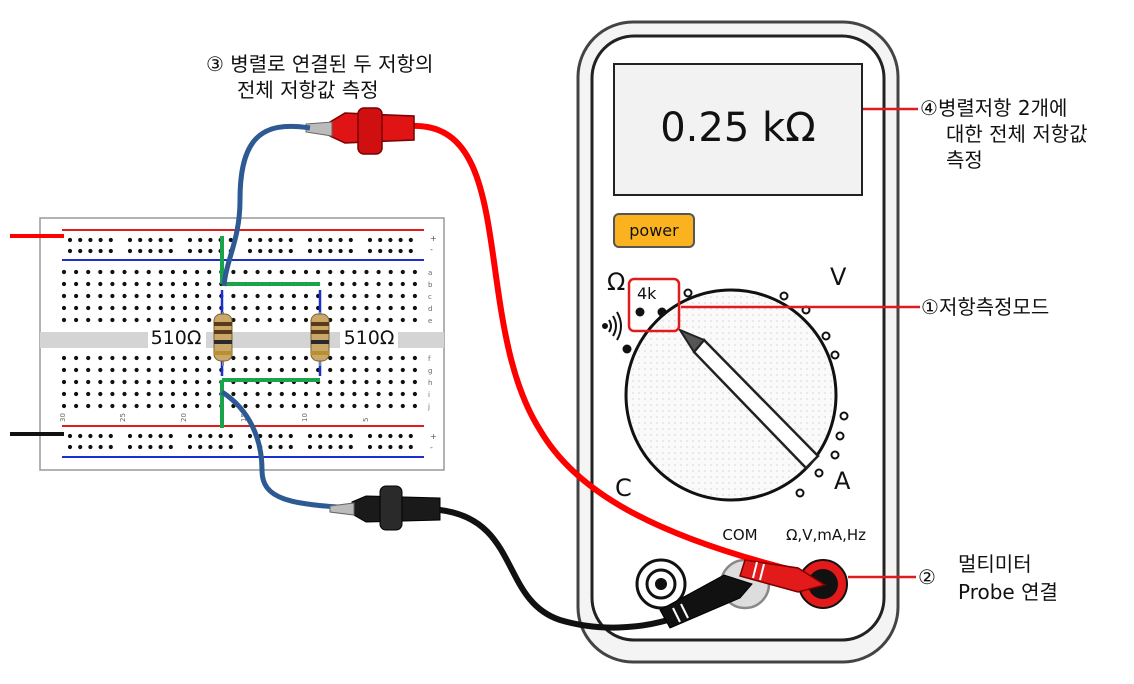 This screenshot has height=684, width=1134. Describe the element at coordinates (554, 569) in the screenshot. I see `black-probe-wire` at that location.